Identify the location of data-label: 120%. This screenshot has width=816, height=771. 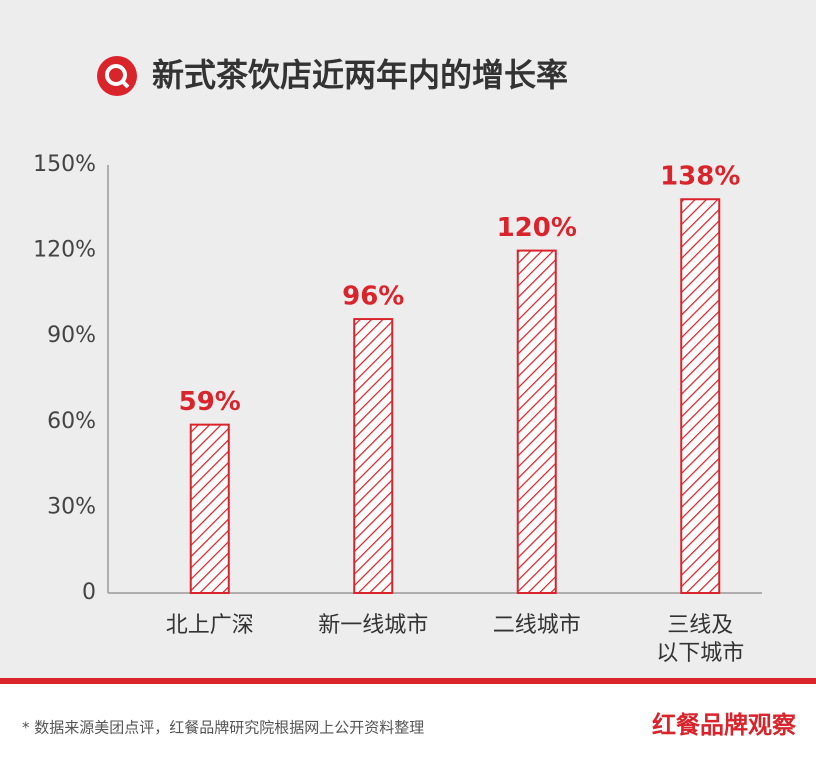
(537, 228).